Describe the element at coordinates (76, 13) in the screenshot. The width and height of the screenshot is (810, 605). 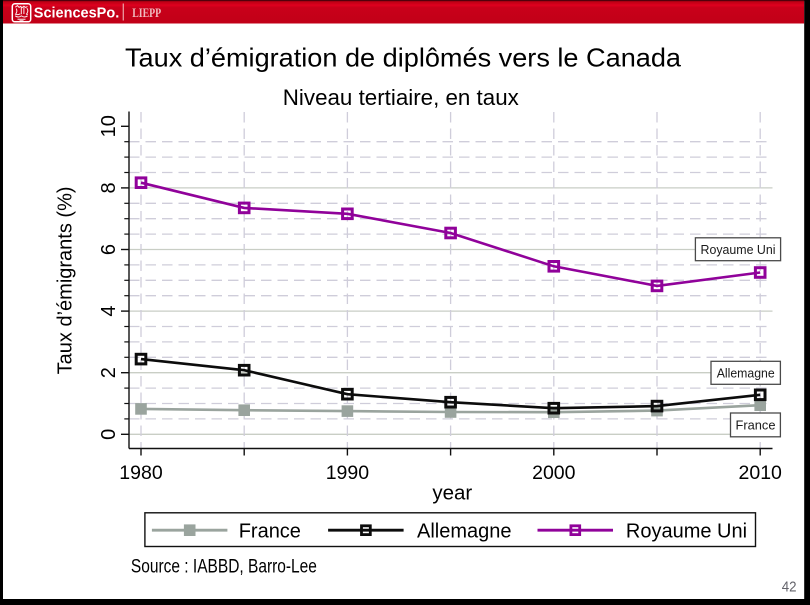
I see `svg-text: SciencesPo.` at that location.